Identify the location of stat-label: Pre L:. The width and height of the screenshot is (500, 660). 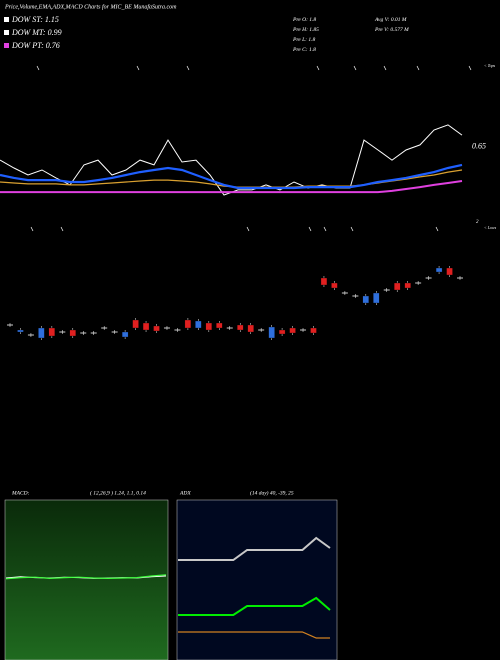
(299, 40).